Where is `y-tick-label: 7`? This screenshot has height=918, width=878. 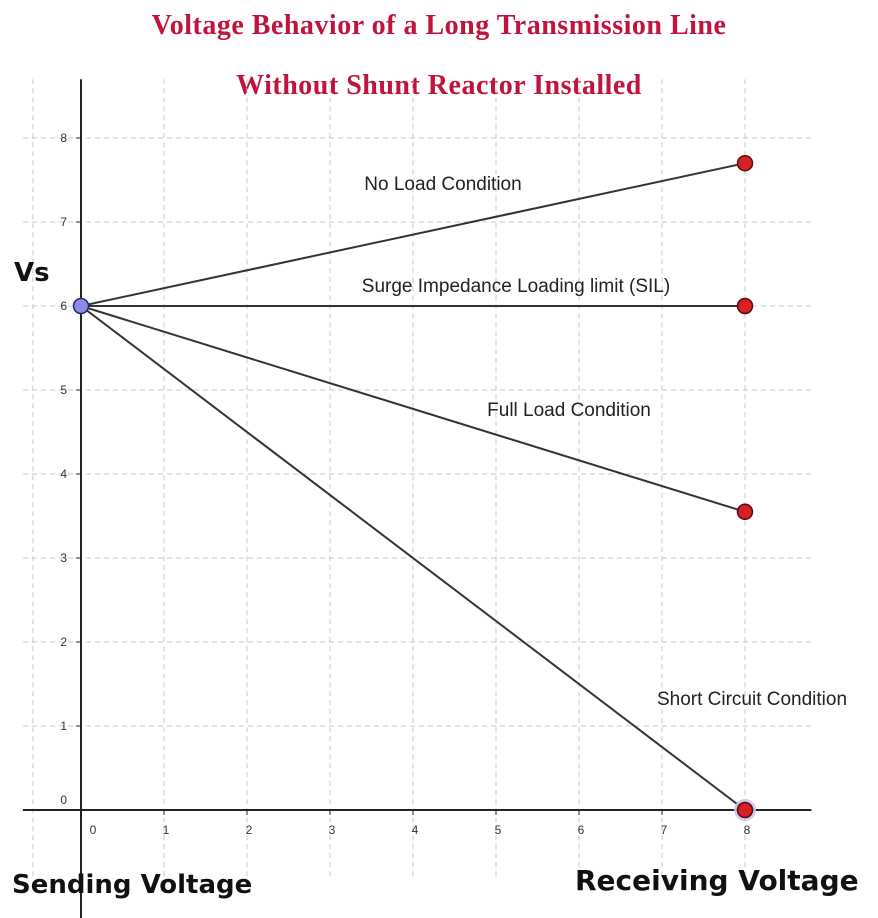 y-tick-label: 7 is located at coordinates (63, 222).